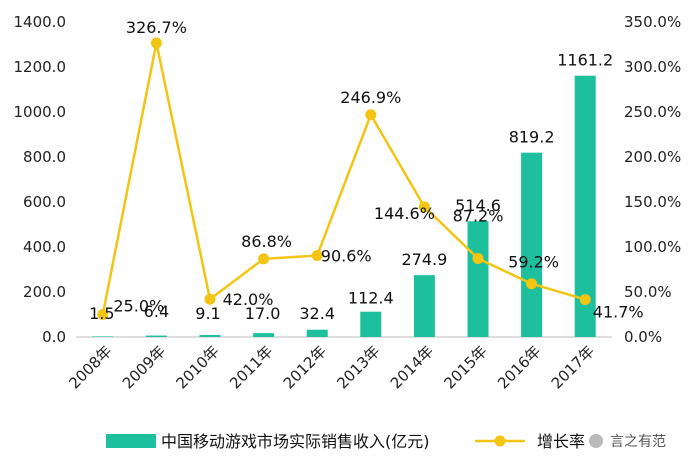 The height and width of the screenshot is (472, 700). What do you see at coordinates (652, 22) in the screenshot?
I see `y-right-tick-label: 350.0%` at bounding box center [652, 22].